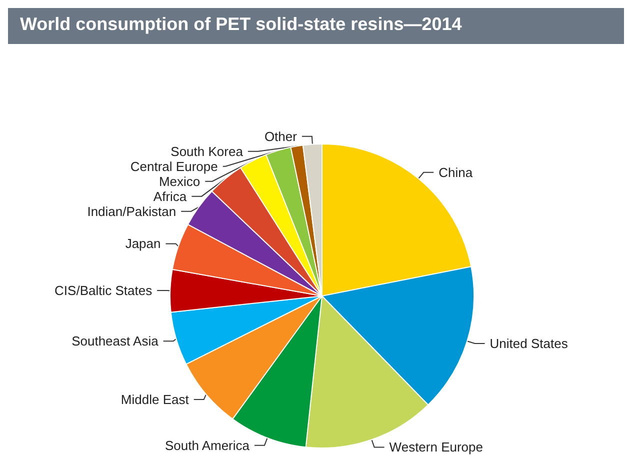  What do you see at coordinates (316, 26) in the screenshot?
I see `chart-title: World consumption of PET solid-state resins—2014` at bounding box center [316, 26].